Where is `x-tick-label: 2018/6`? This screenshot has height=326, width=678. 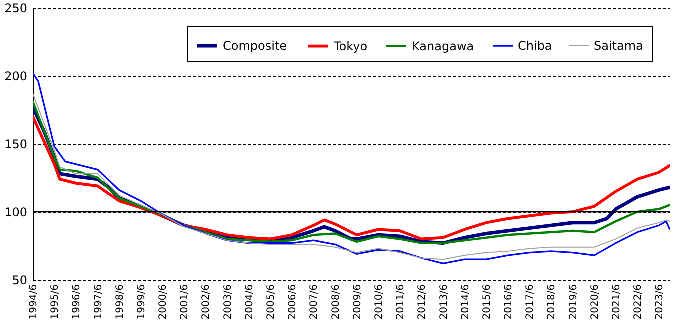
x-tick-label: 2018/6 is located at coordinates (552, 302).